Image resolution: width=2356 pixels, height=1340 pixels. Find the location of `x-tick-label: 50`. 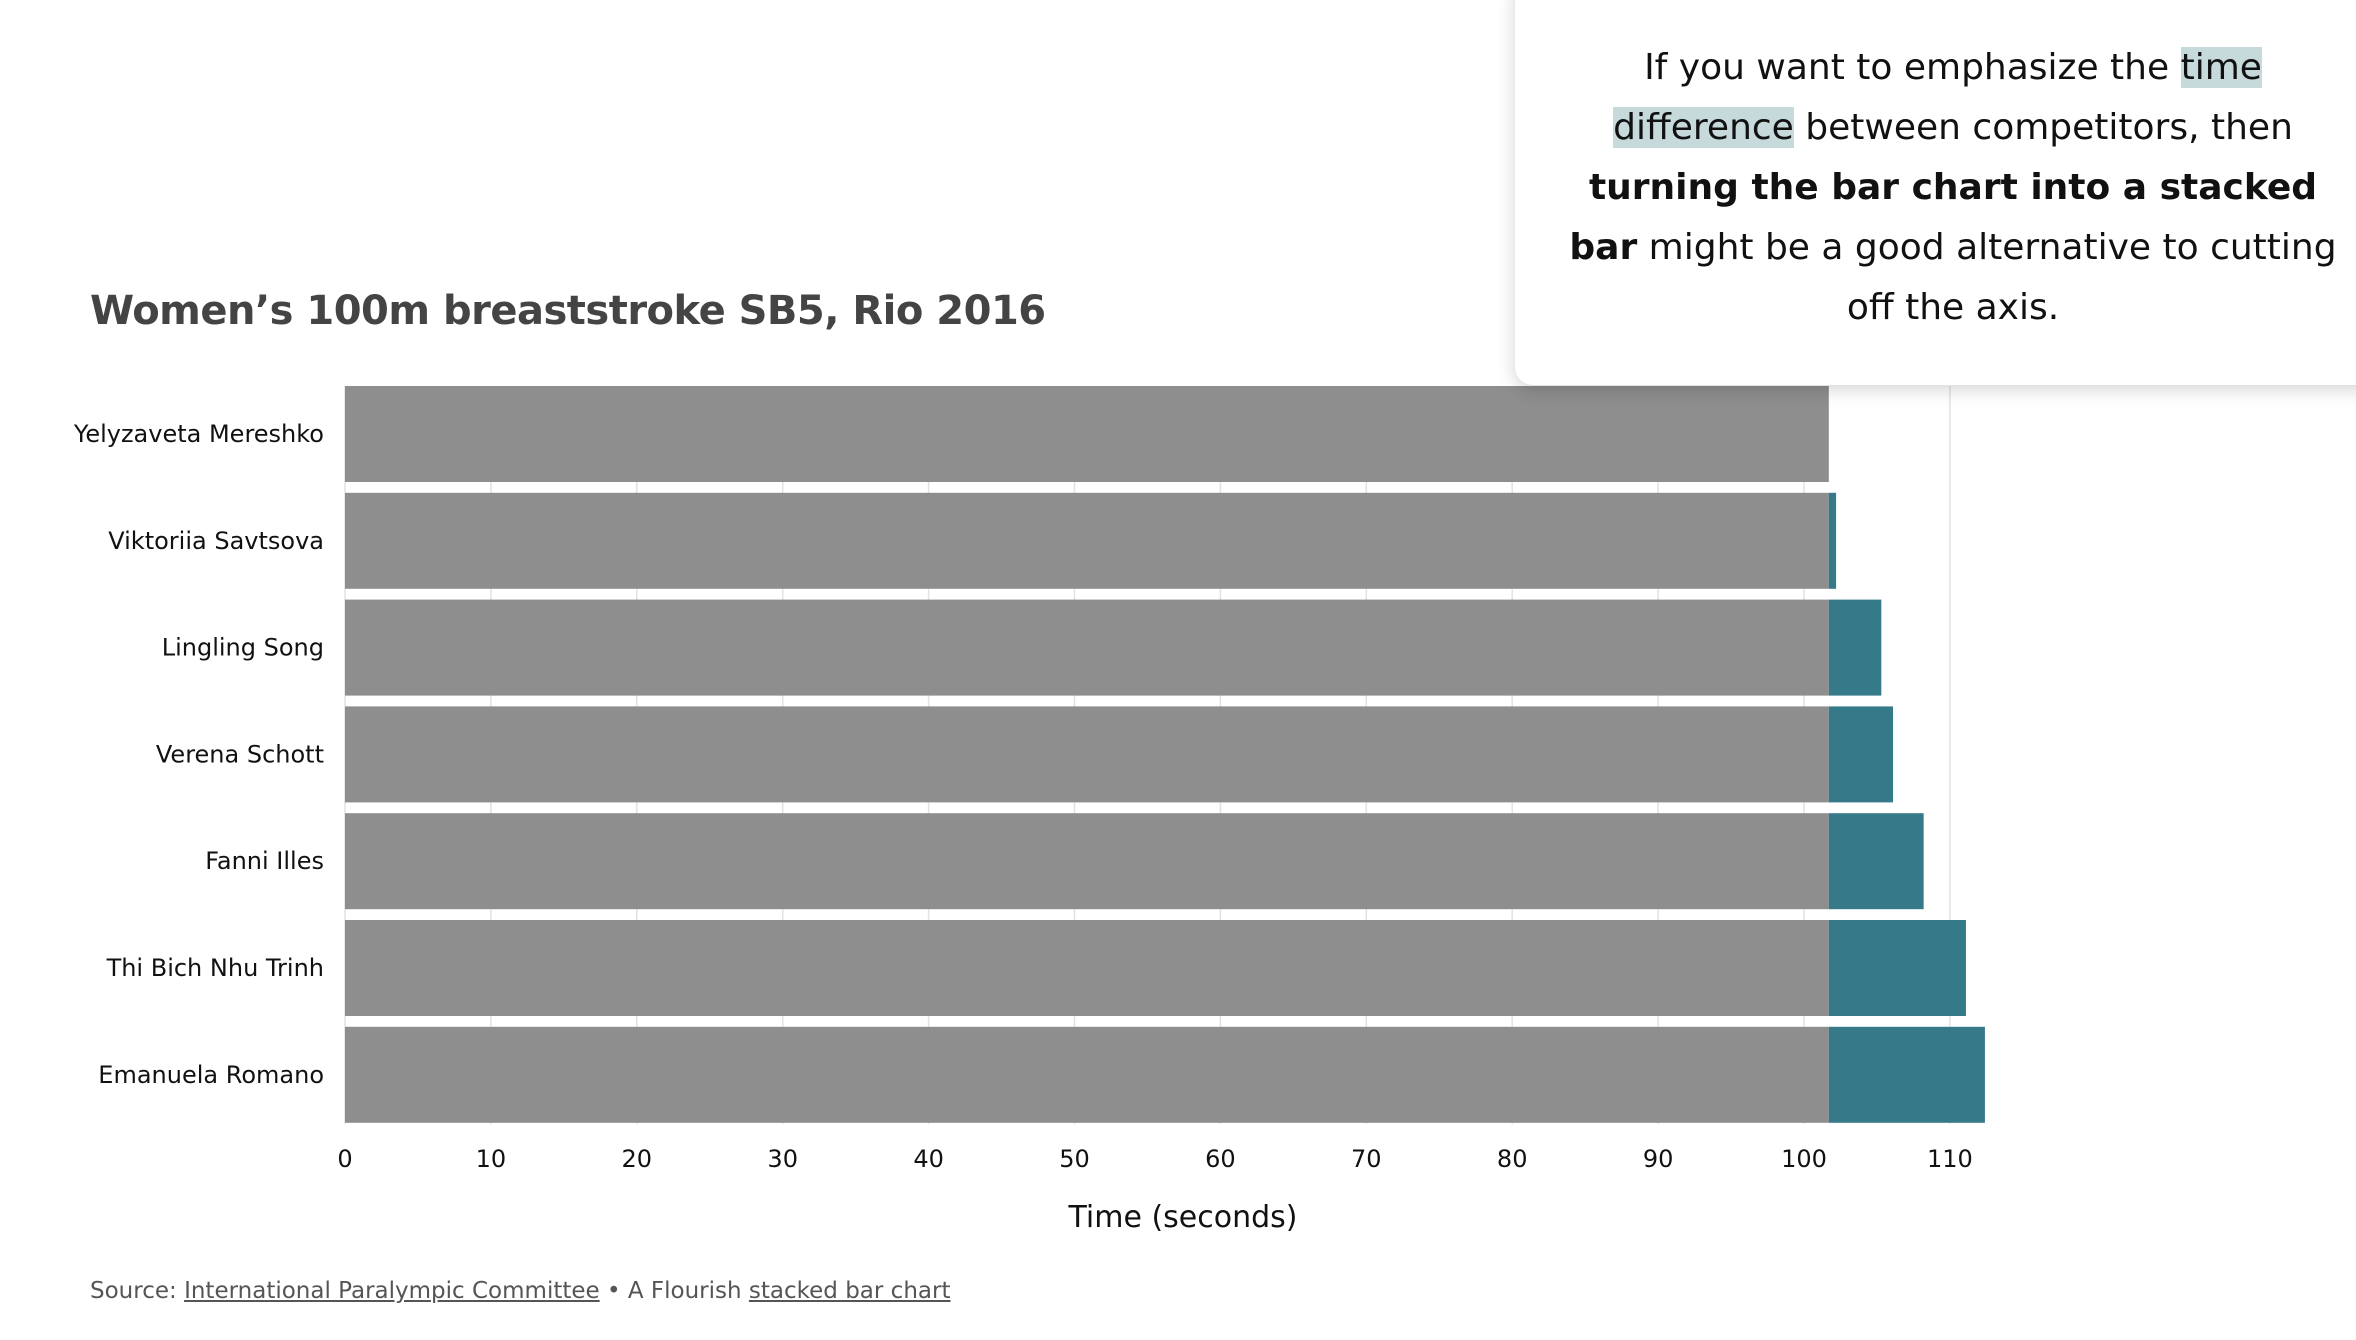

x-tick-label: 50 is located at coordinates (1074, 1159).